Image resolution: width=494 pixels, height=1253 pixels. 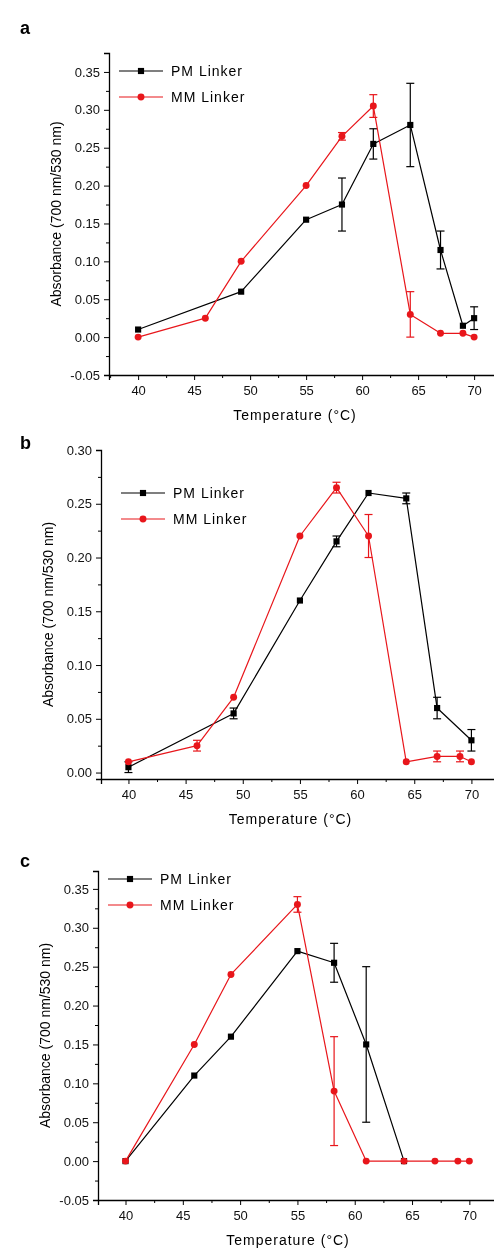 What do you see at coordinates (25, 861) in the screenshot?
I see `chart-title: c` at bounding box center [25, 861].